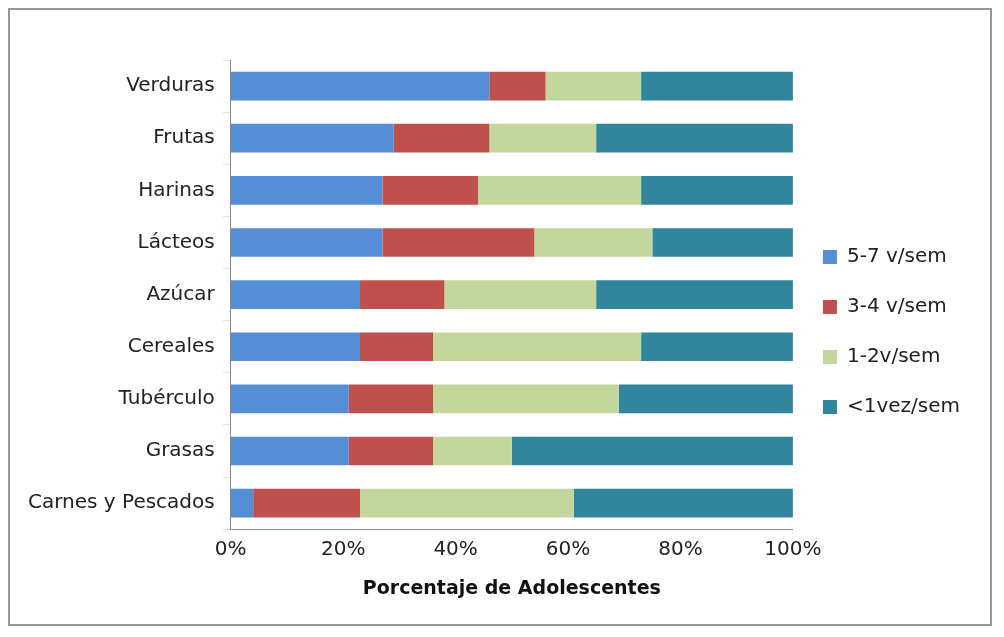  Describe the element at coordinates (568, 548) in the screenshot. I see `x-tick-label: 60%` at that location.